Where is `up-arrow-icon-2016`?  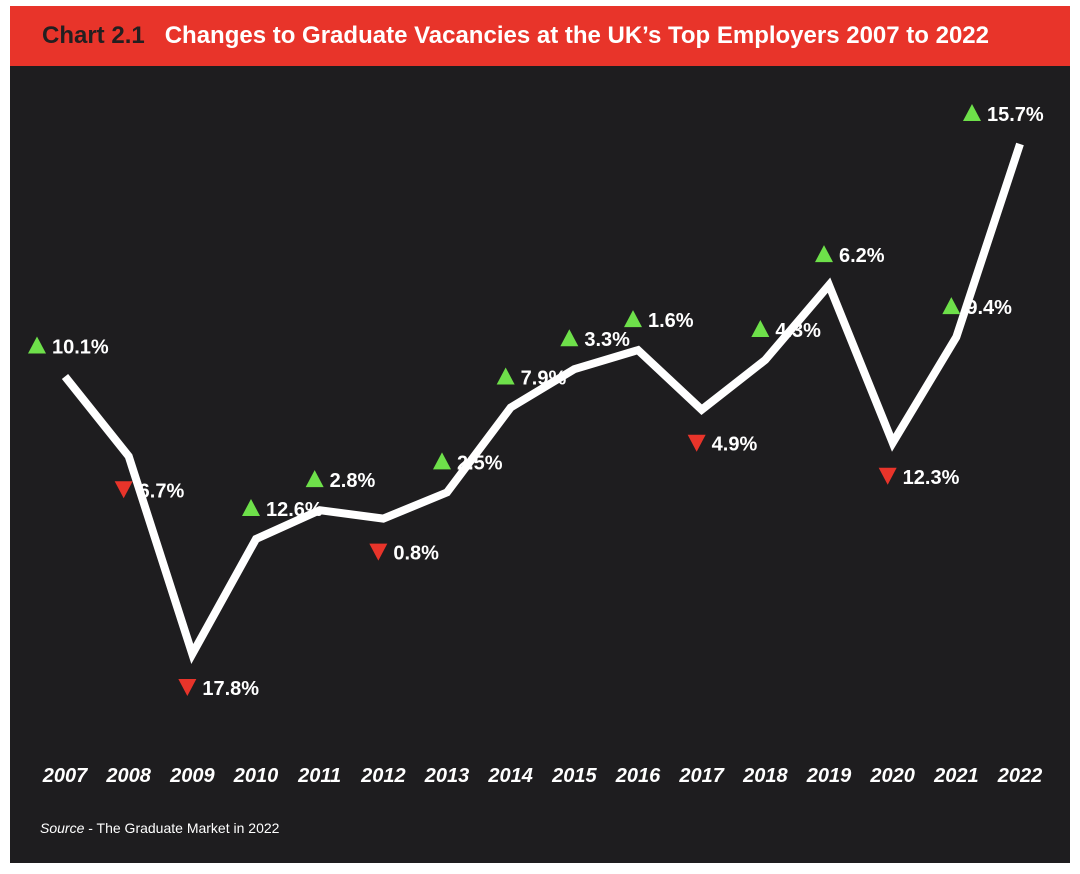
up-arrow-icon-2016 is located at coordinates (633, 319).